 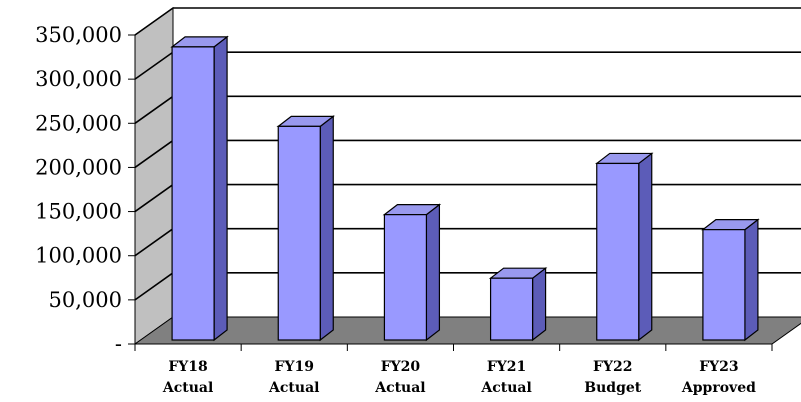 I want to click on y-tick-label: -, so click(x=118, y=344).